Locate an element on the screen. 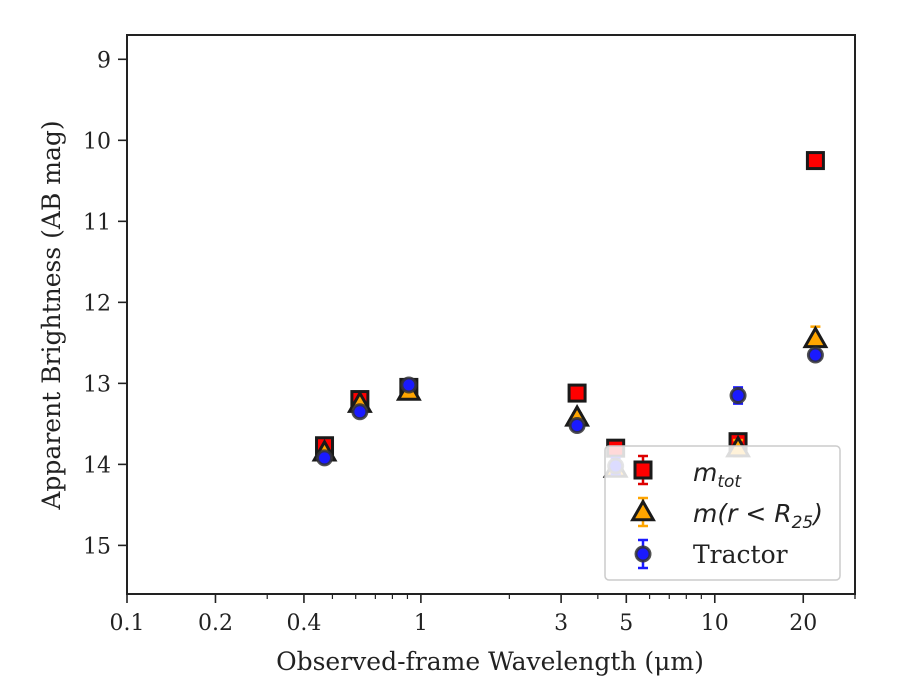 Image resolution: width=900 pixels, height=700 pixels. y-axis-label: Apparent Brightness (AB mag) is located at coordinates (51, 315).